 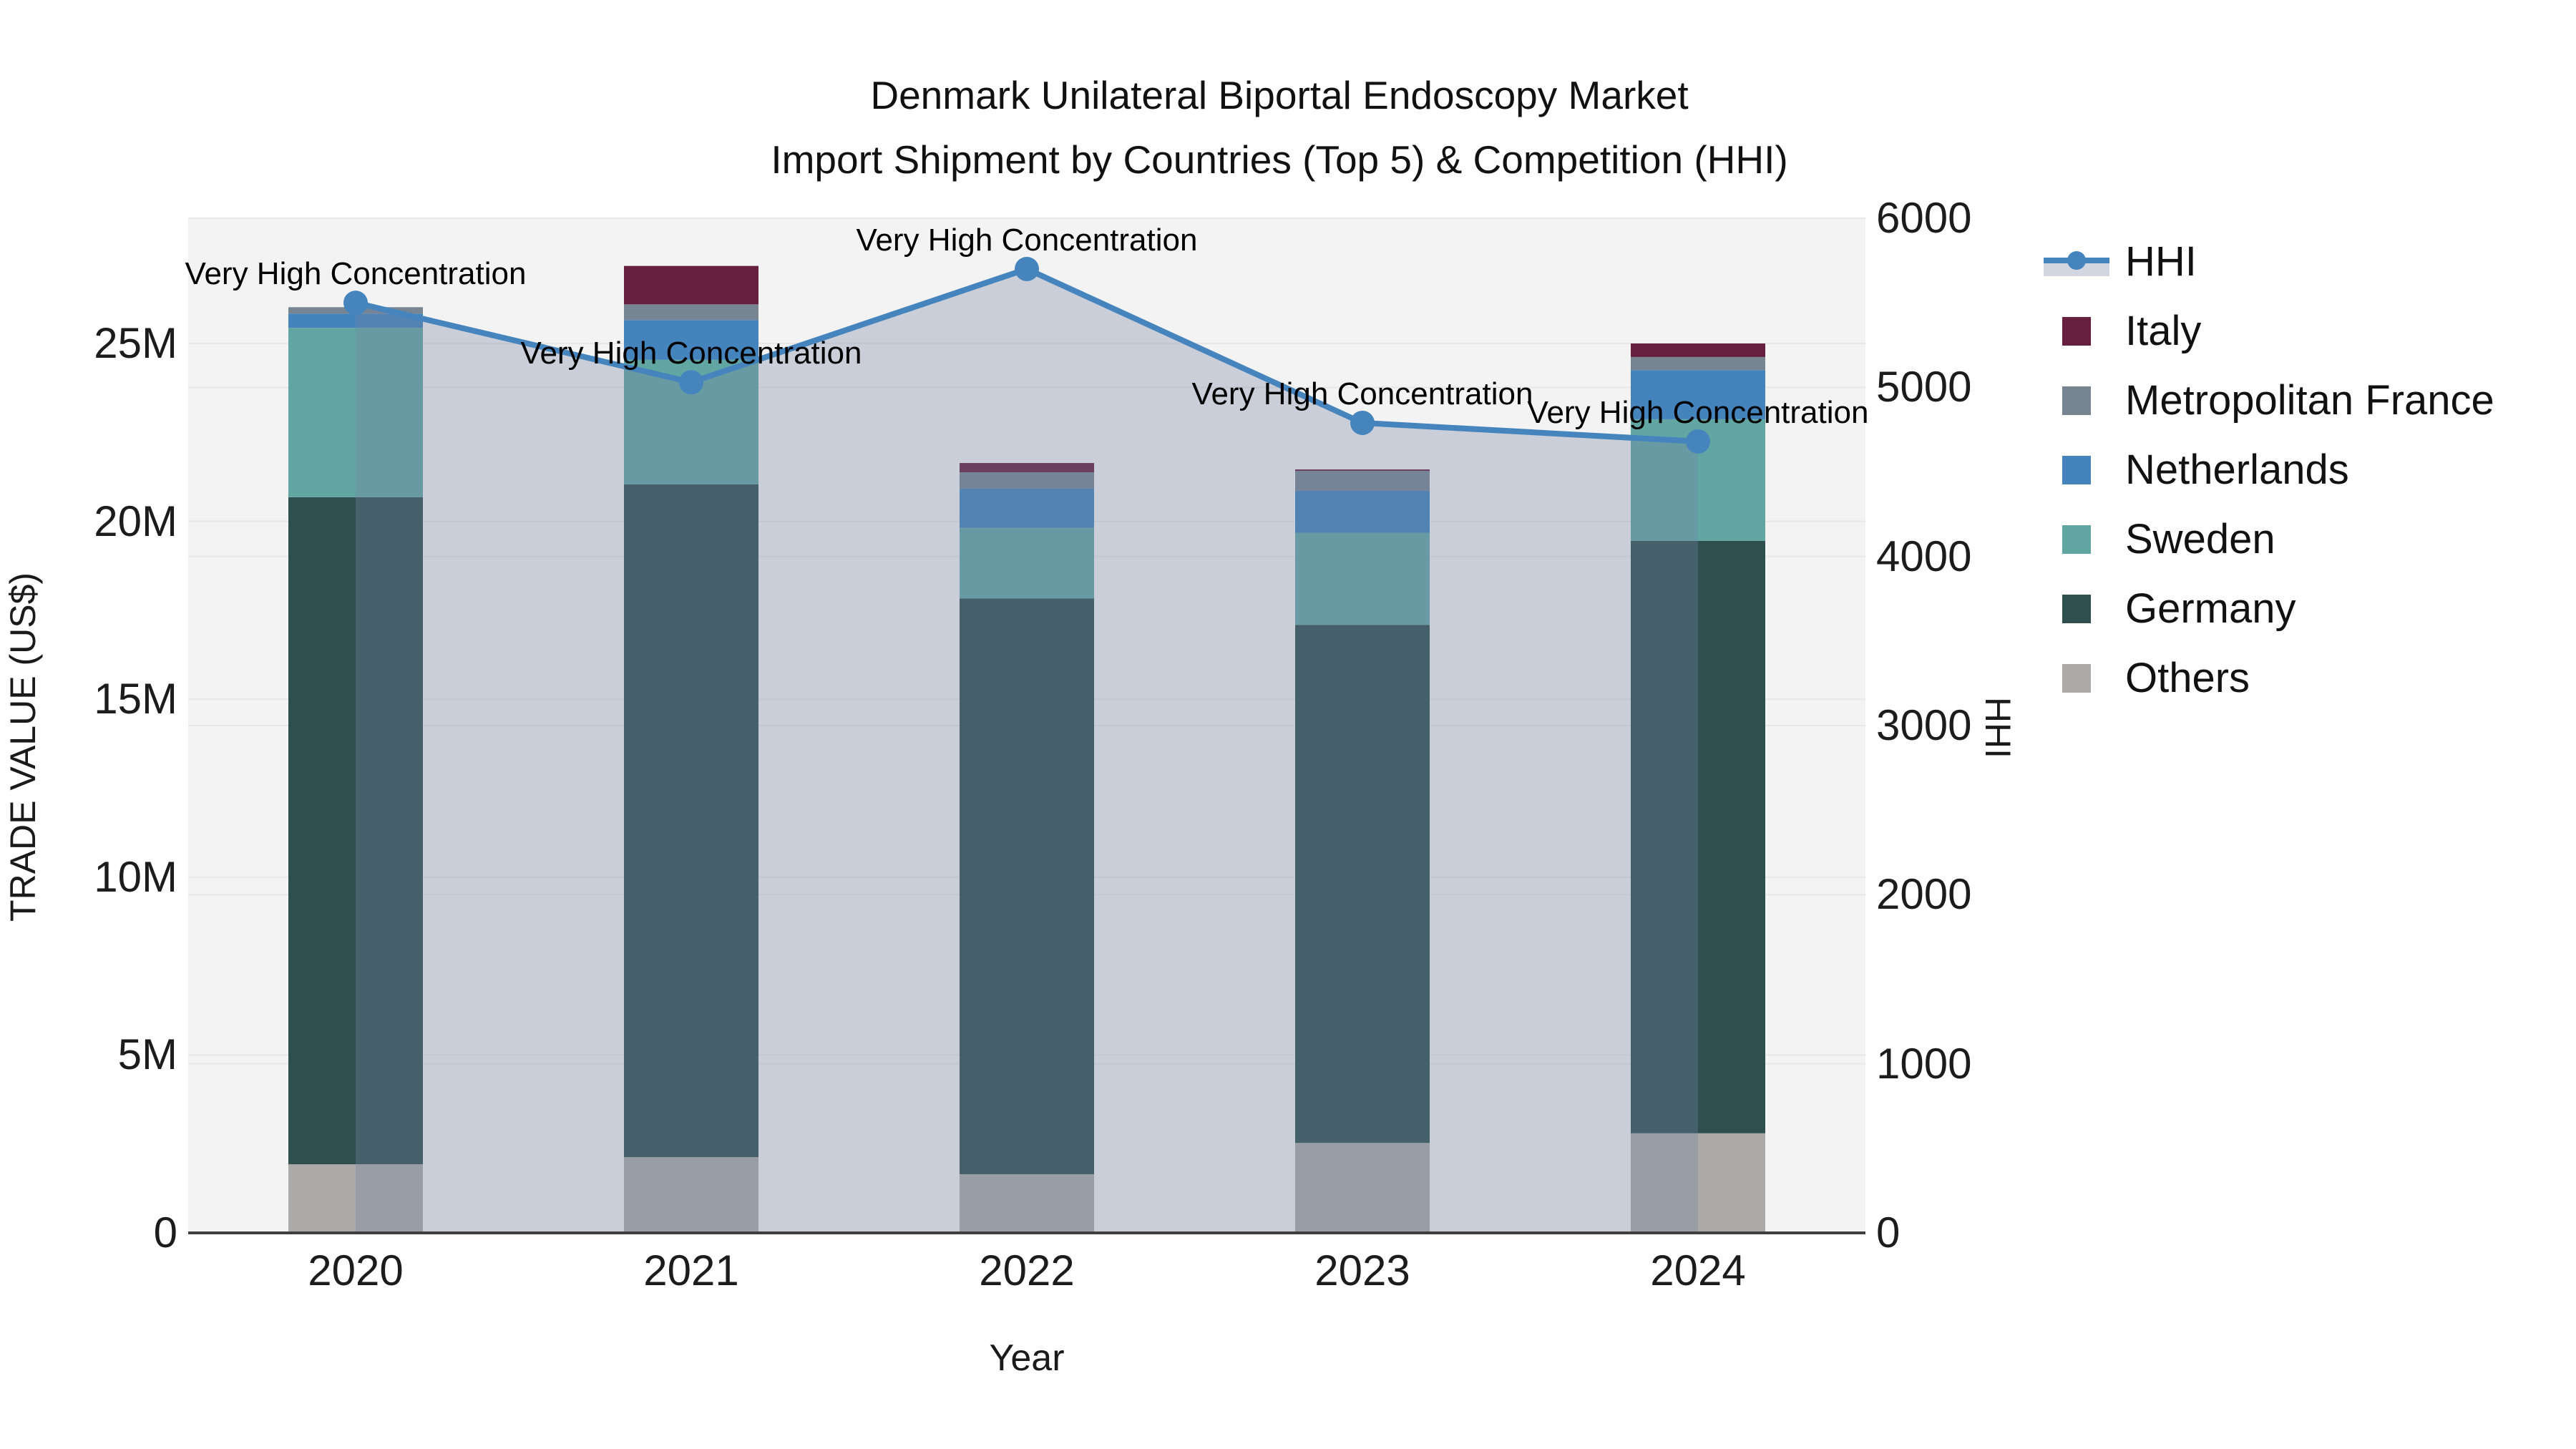 I want to click on y-left-tick-0: 0, so click(x=165, y=1233).